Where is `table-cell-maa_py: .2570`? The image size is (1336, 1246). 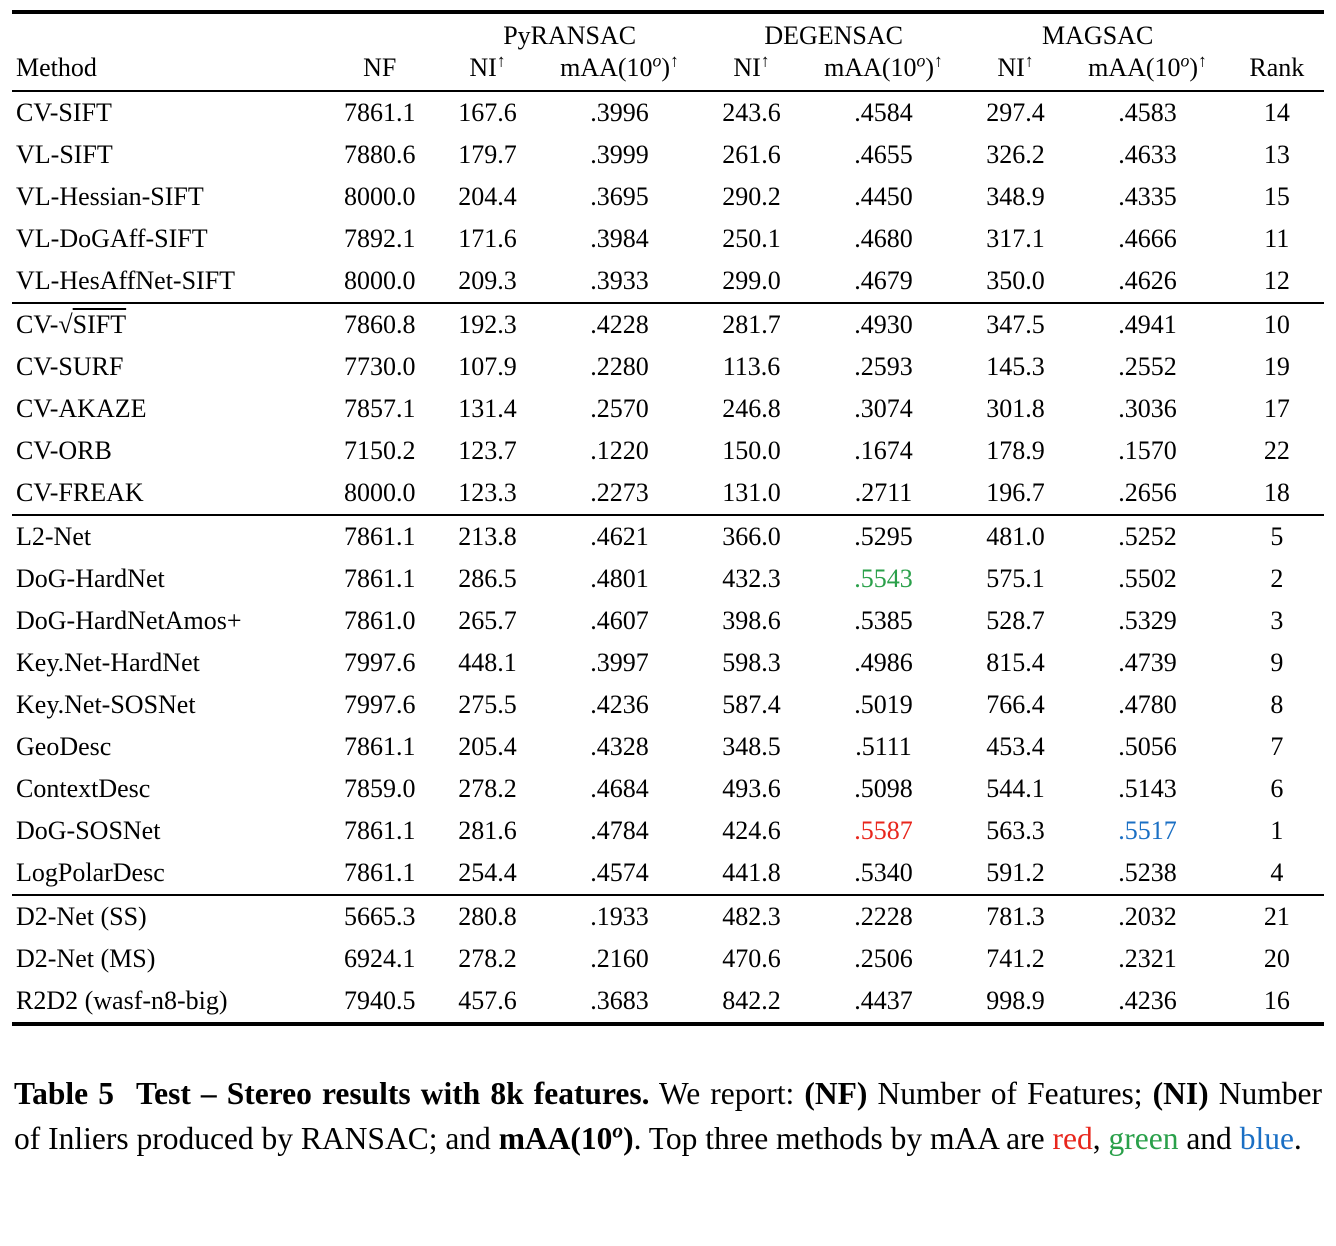 table-cell-maa_py: .2570 is located at coordinates (619, 408).